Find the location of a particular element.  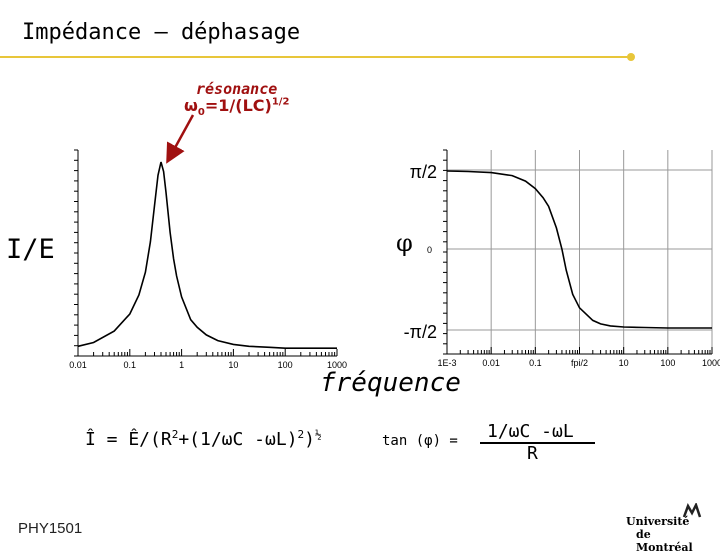

resonance-formula: ω0=1/(LC)1/2 is located at coordinates (236, 107).